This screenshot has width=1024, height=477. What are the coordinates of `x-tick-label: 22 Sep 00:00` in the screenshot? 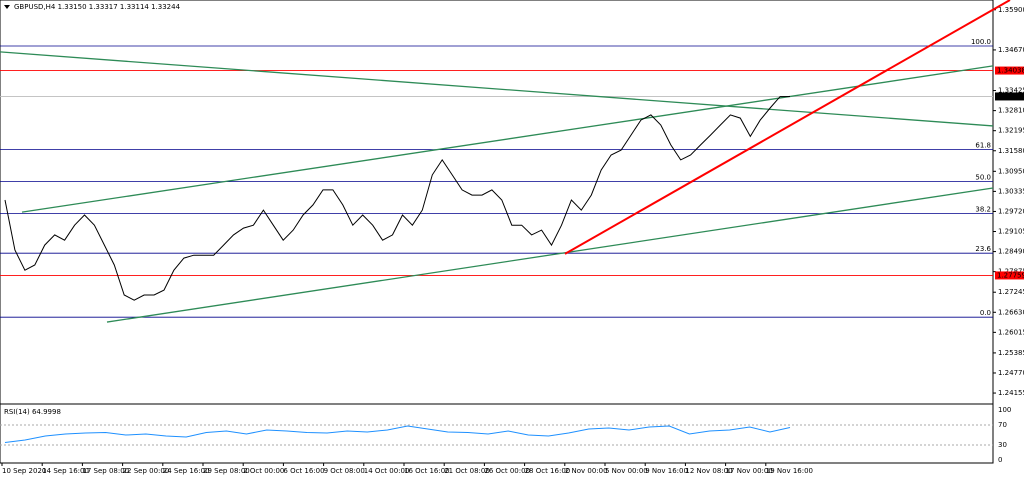 It's located at (146, 471).